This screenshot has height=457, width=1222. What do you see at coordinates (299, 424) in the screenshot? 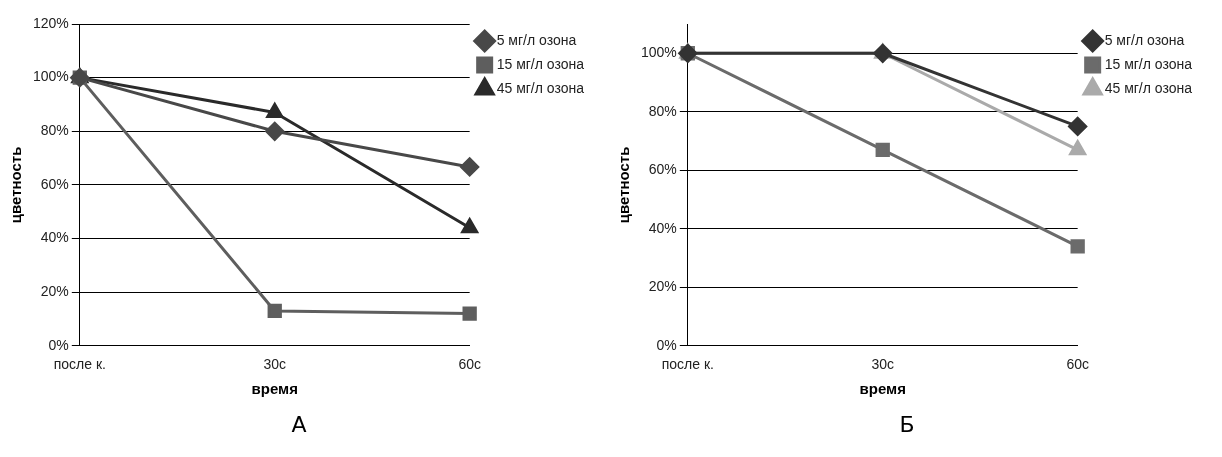
I see `text: А` at bounding box center [299, 424].